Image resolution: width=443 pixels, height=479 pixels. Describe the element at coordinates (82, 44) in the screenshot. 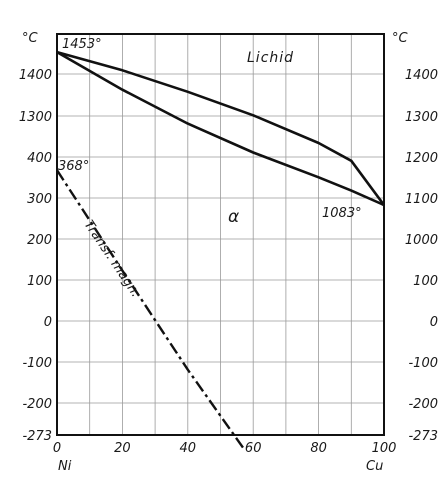

I see `ni-melting-point-label: 1453°` at that location.